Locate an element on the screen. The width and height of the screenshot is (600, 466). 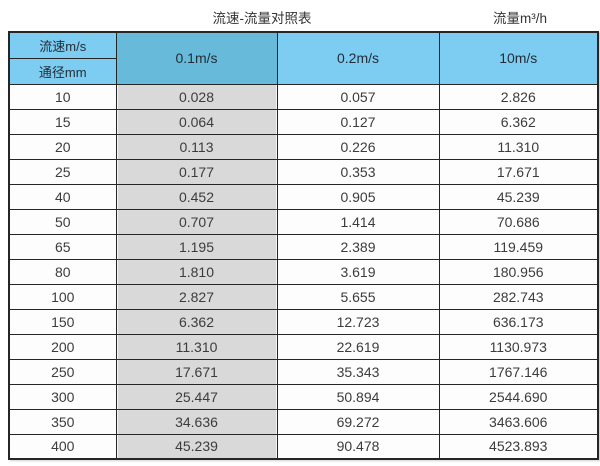
velocity-column-header-0-1: 0.1m/s is located at coordinates (196, 58).